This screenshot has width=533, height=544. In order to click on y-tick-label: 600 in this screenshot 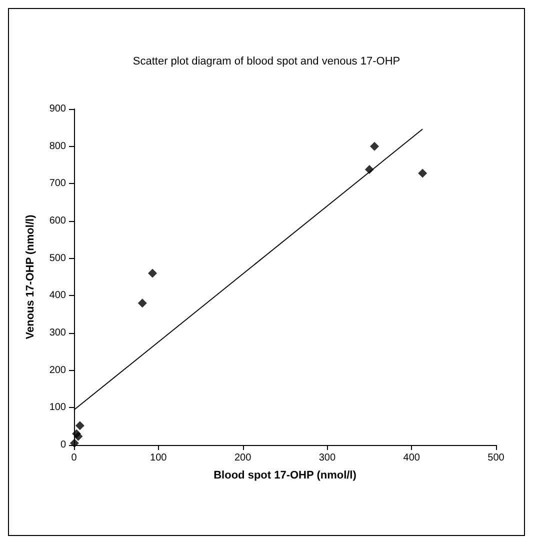, I will do `click(57, 221)`.